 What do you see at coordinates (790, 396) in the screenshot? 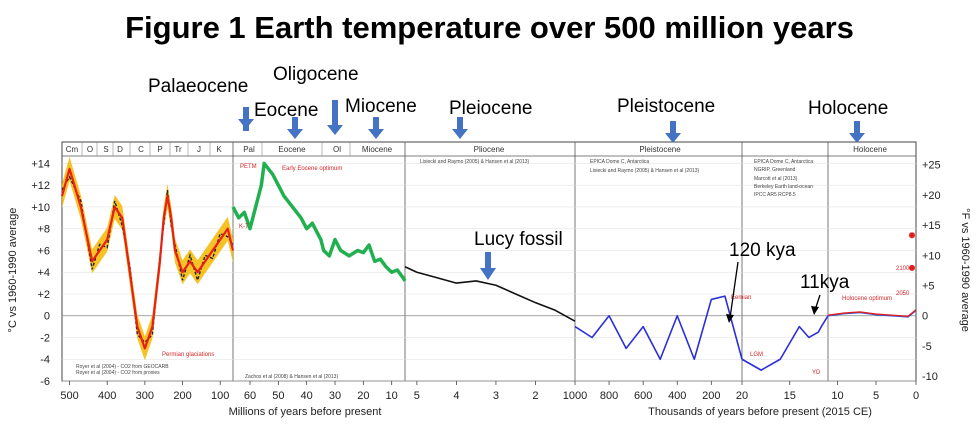
I see `x-tick-label: 15` at bounding box center [790, 396].